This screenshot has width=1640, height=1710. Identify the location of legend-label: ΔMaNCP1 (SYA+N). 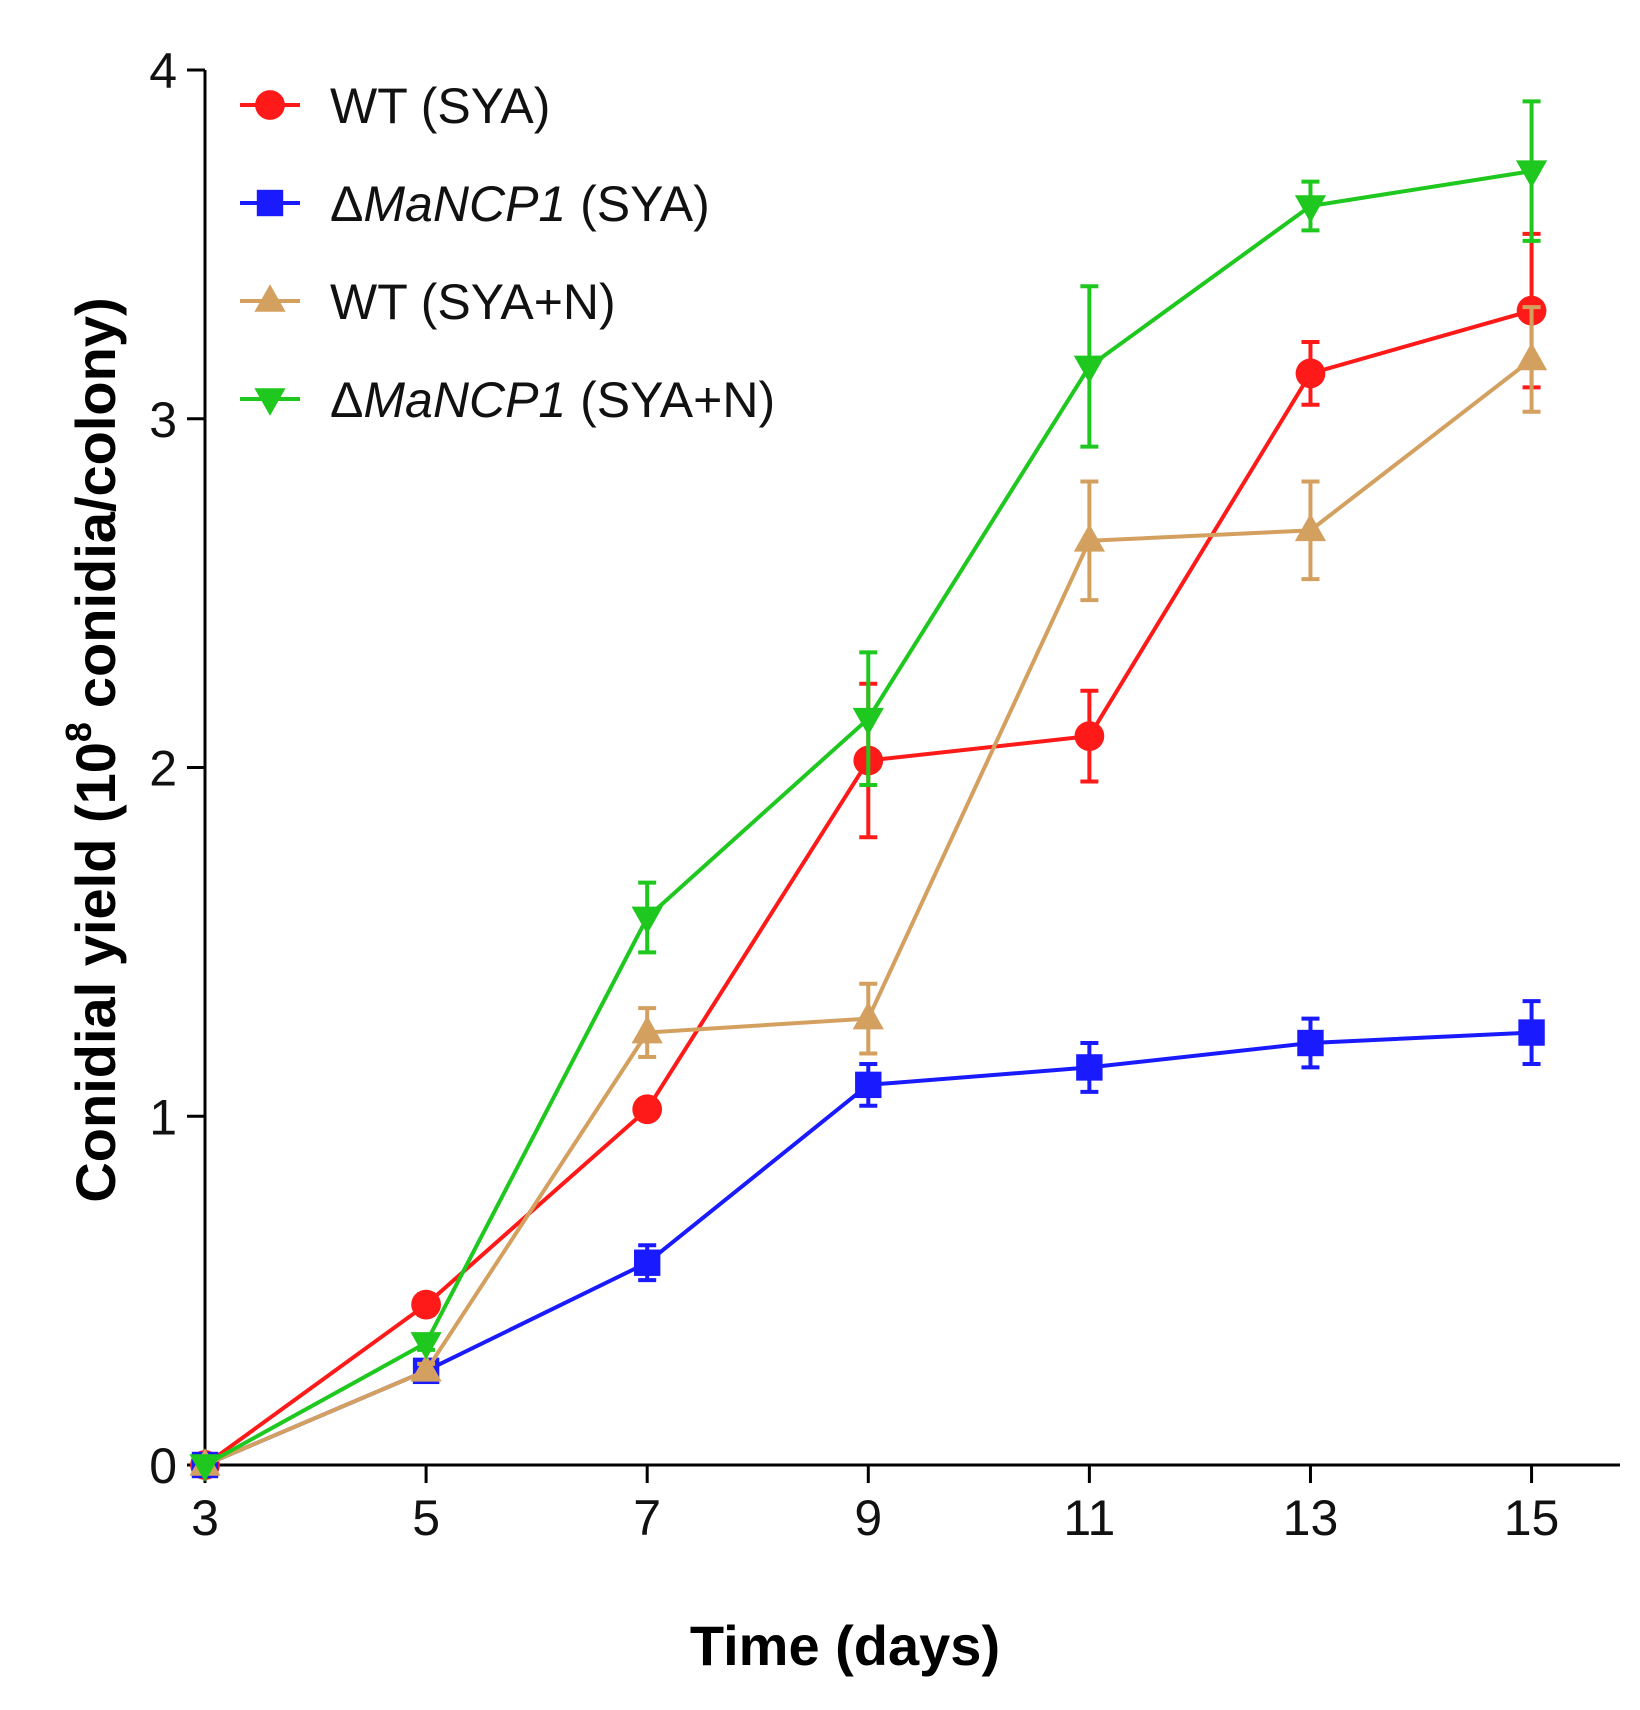
(552, 400).